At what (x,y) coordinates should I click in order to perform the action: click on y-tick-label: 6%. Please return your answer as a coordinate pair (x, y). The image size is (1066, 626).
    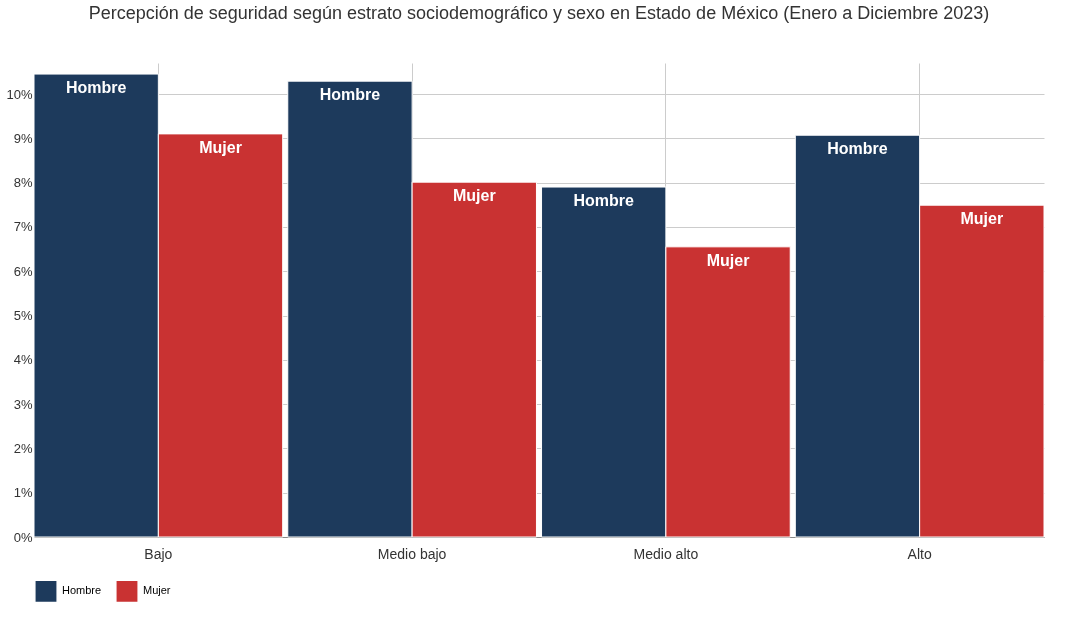
    Looking at the image, I should click on (23, 271).